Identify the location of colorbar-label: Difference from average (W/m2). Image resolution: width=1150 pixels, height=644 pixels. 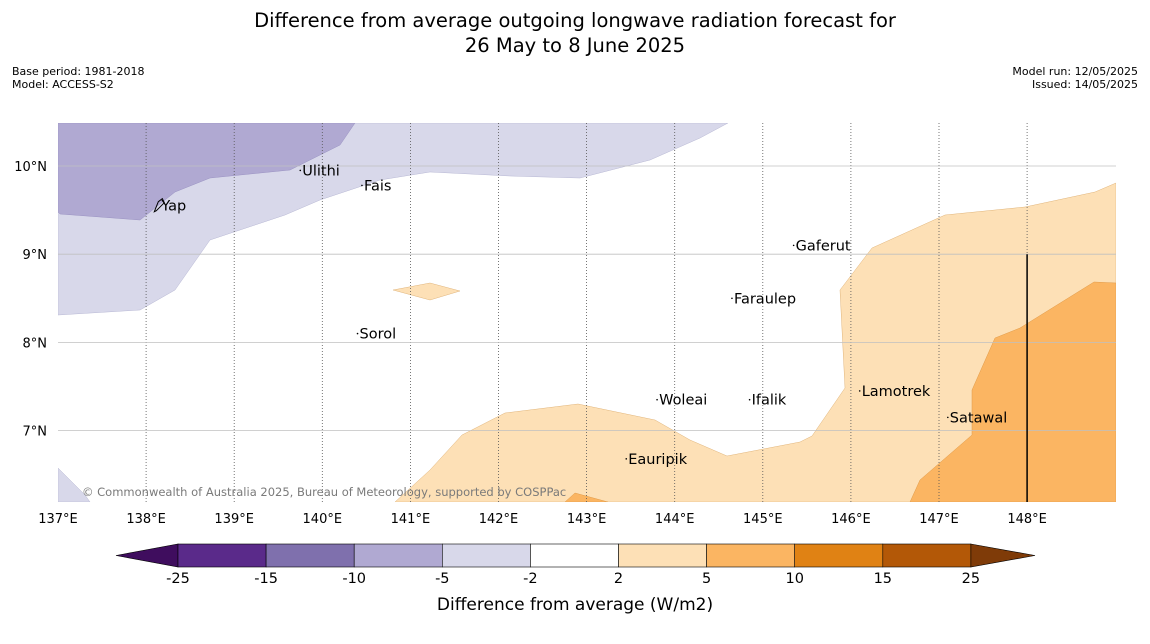
(575, 605).